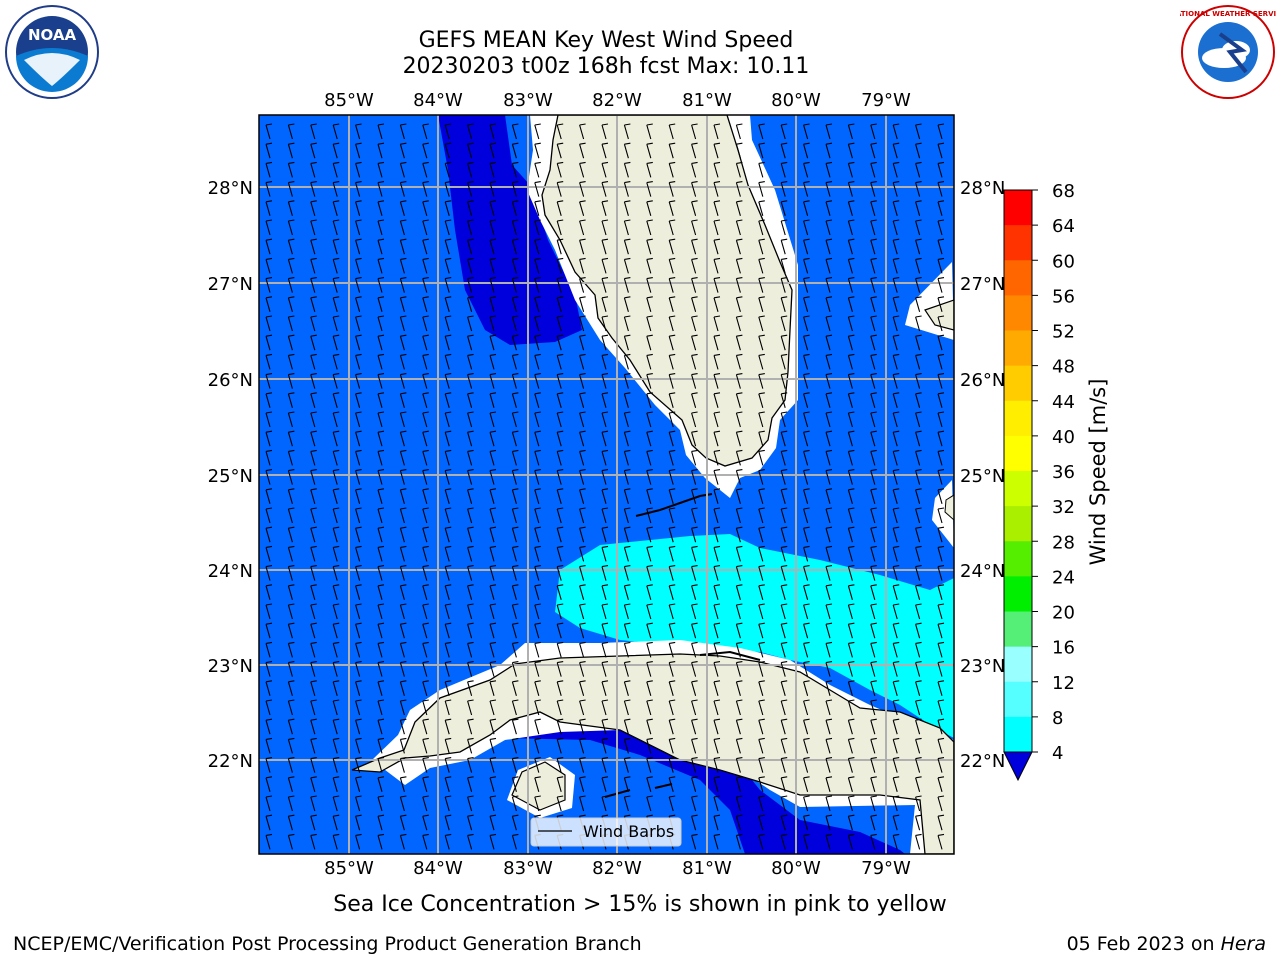 The height and width of the screenshot is (960, 1280). What do you see at coordinates (674, 505) in the screenshot?
I see `florida-keys` at bounding box center [674, 505].